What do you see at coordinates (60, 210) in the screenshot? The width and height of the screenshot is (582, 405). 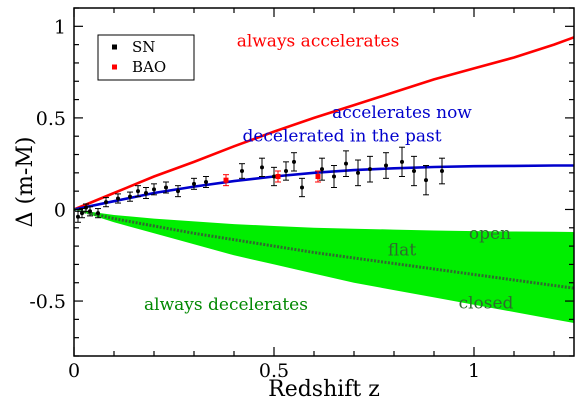 I see `y-tick-label: 0` at bounding box center [60, 210].